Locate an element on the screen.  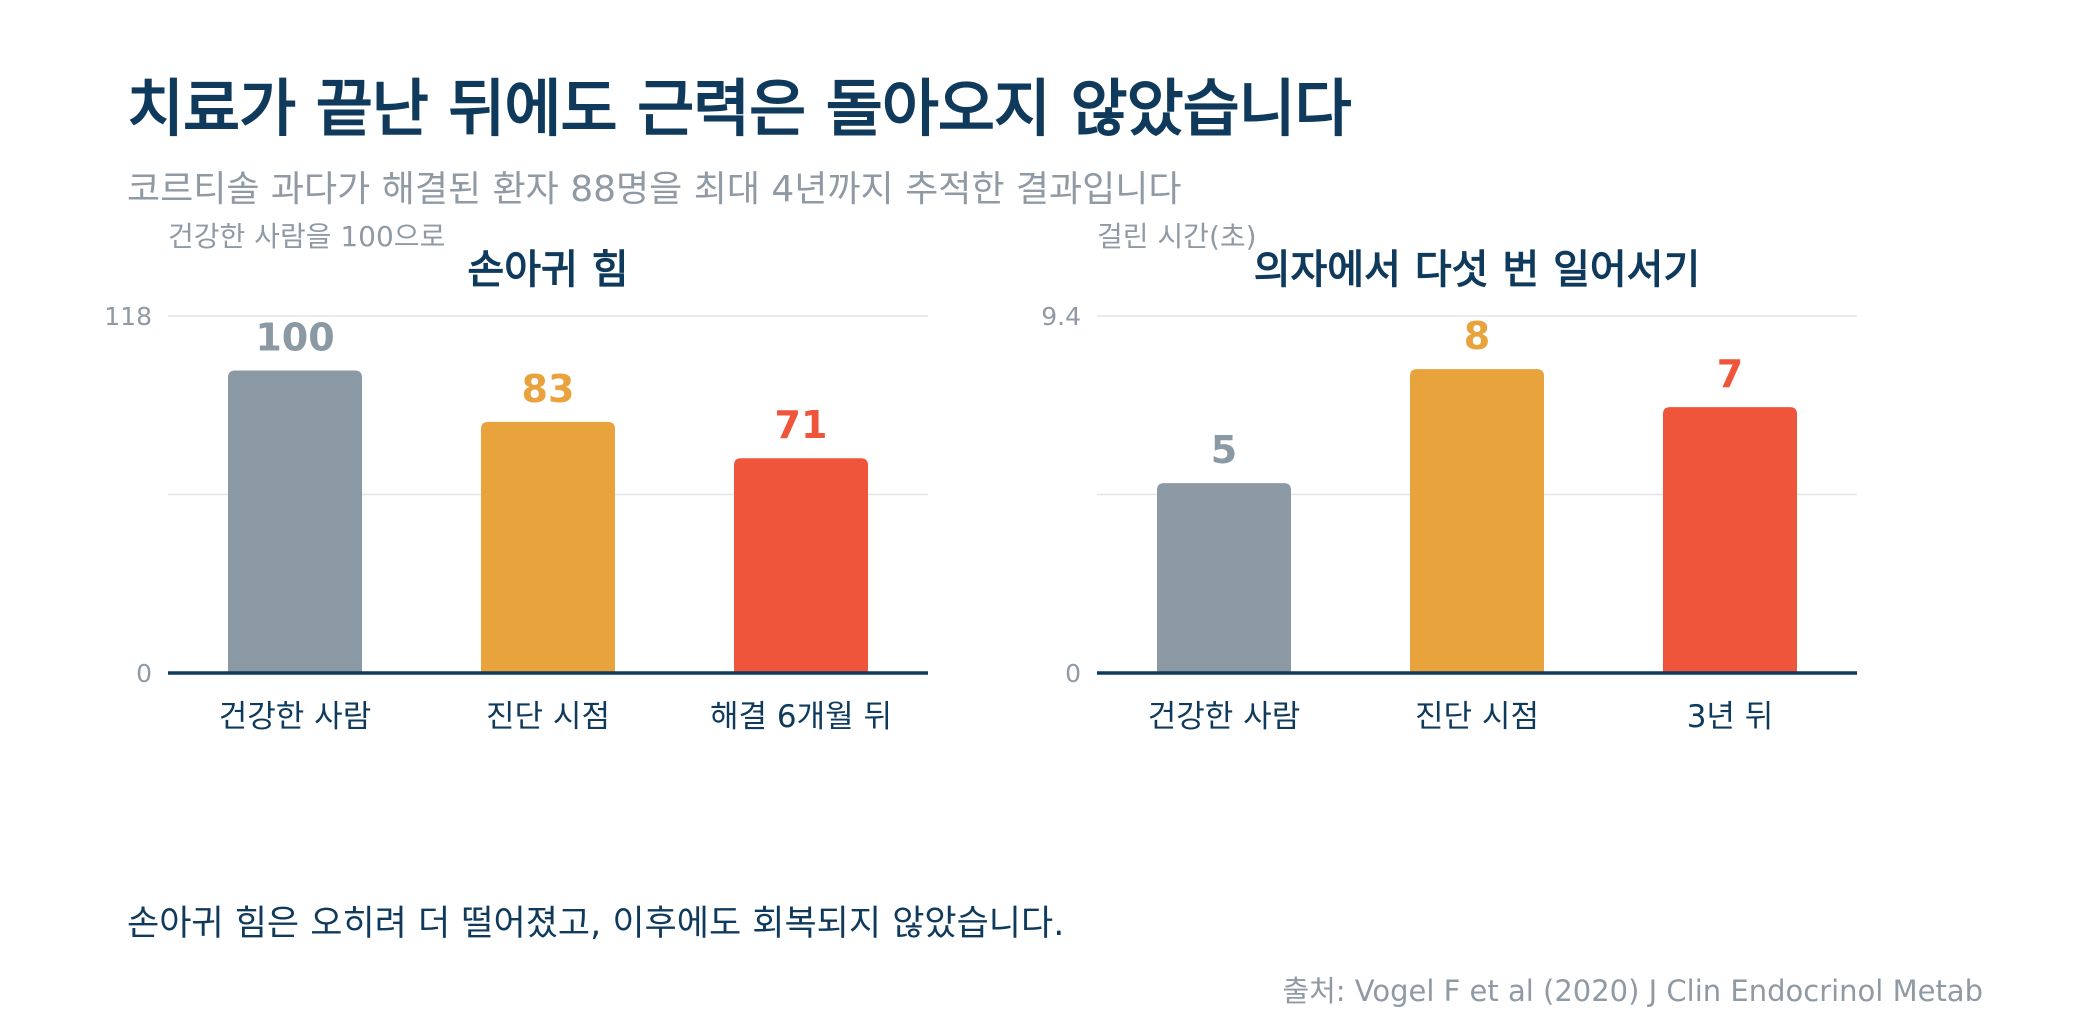
conclusion-text: 손아귀 힘은 오히려 더 떨어졌고, 이후에도 회복되지 않았습니다. is located at coordinates (596, 924).